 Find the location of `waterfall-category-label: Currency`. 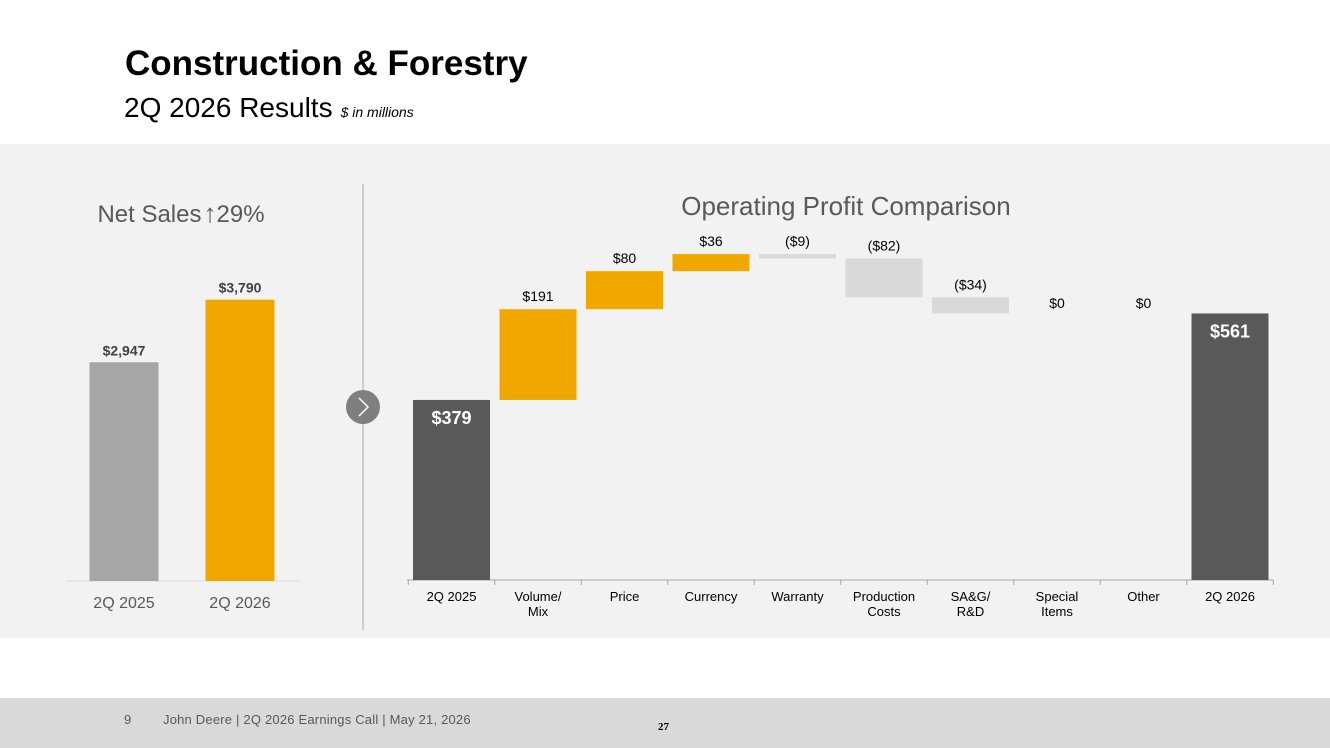

waterfall-category-label: Currency is located at coordinates (711, 596).